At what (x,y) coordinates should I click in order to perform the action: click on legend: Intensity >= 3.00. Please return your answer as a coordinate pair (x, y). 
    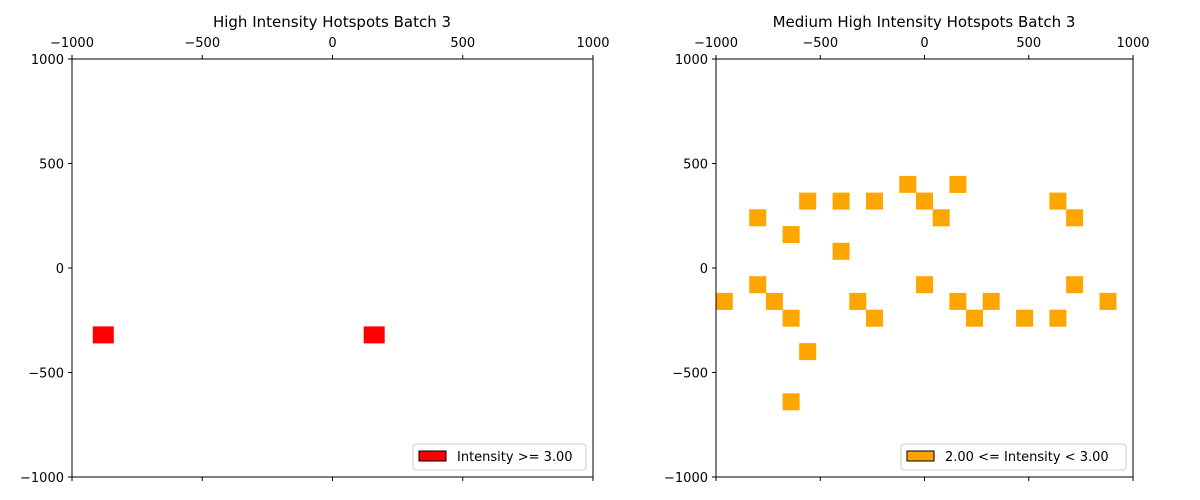
    Looking at the image, I should click on (499, 457).